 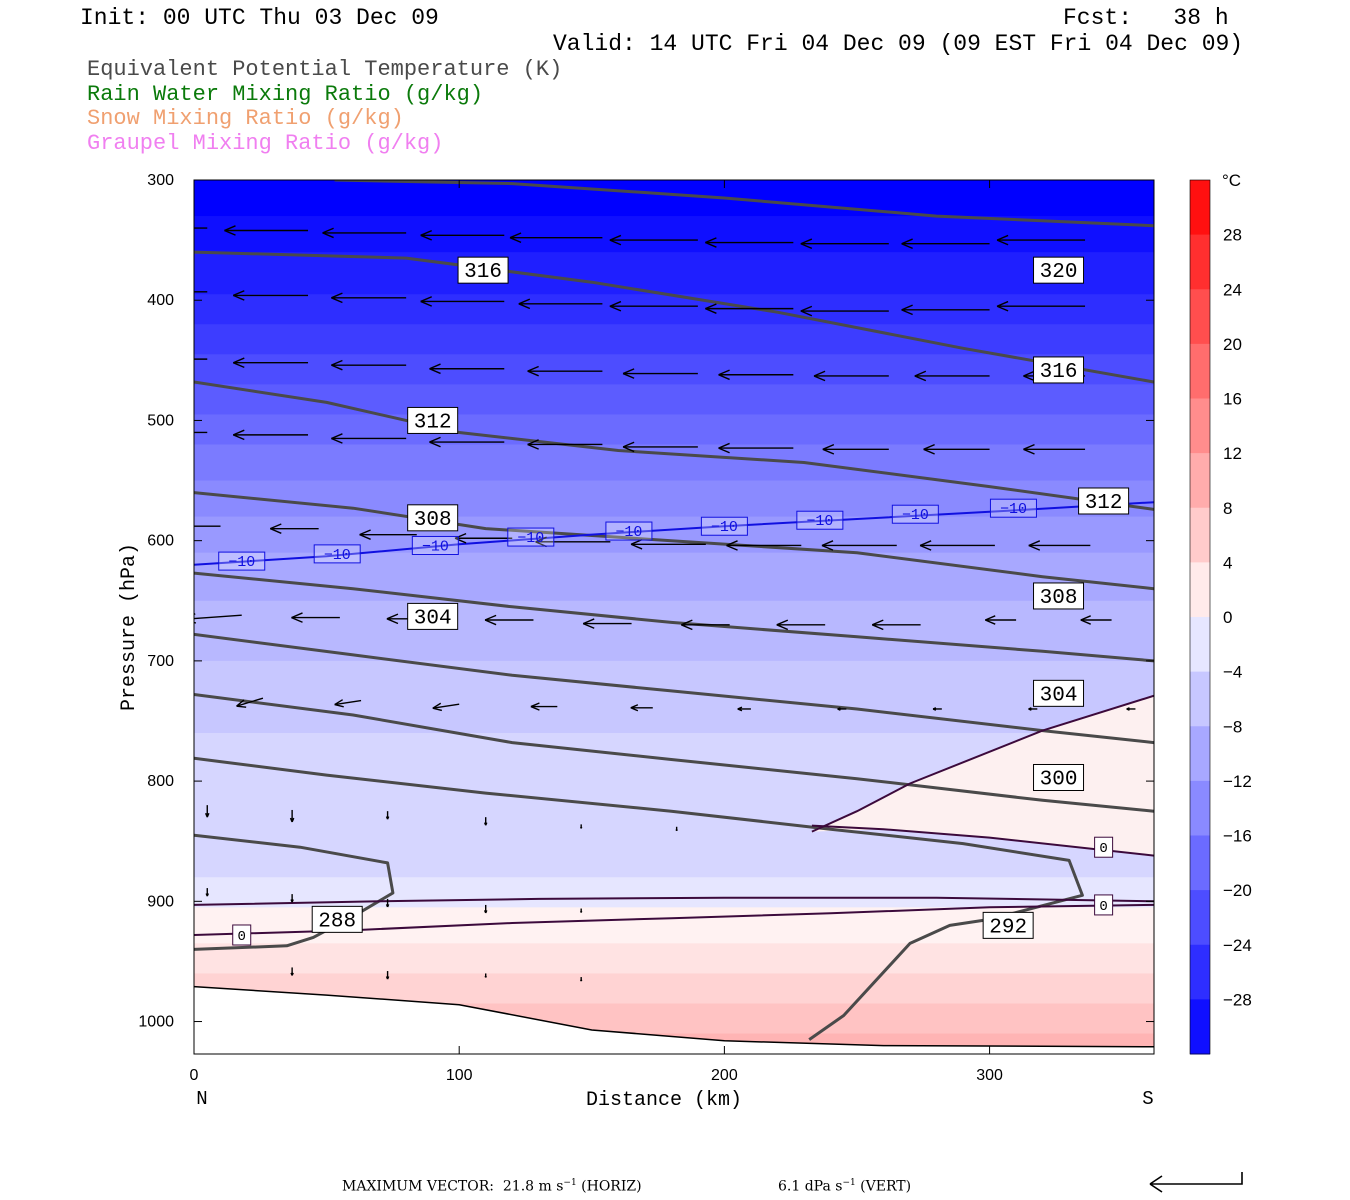 I want to click on legend-theta-e: Equivalent Potential Temperature (K), so click(x=325, y=69).